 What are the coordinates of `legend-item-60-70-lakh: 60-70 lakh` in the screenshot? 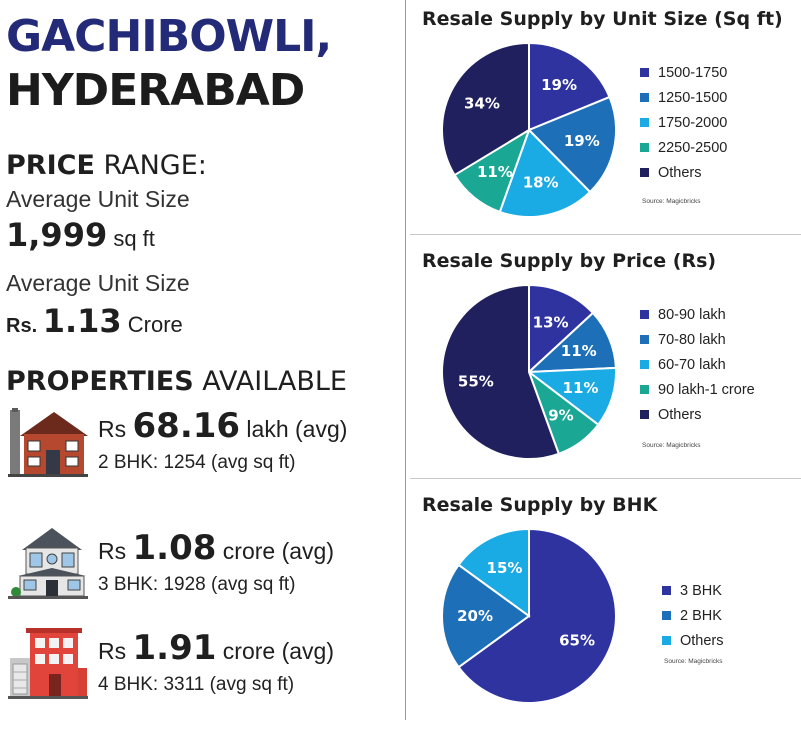 It's located at (697, 364).